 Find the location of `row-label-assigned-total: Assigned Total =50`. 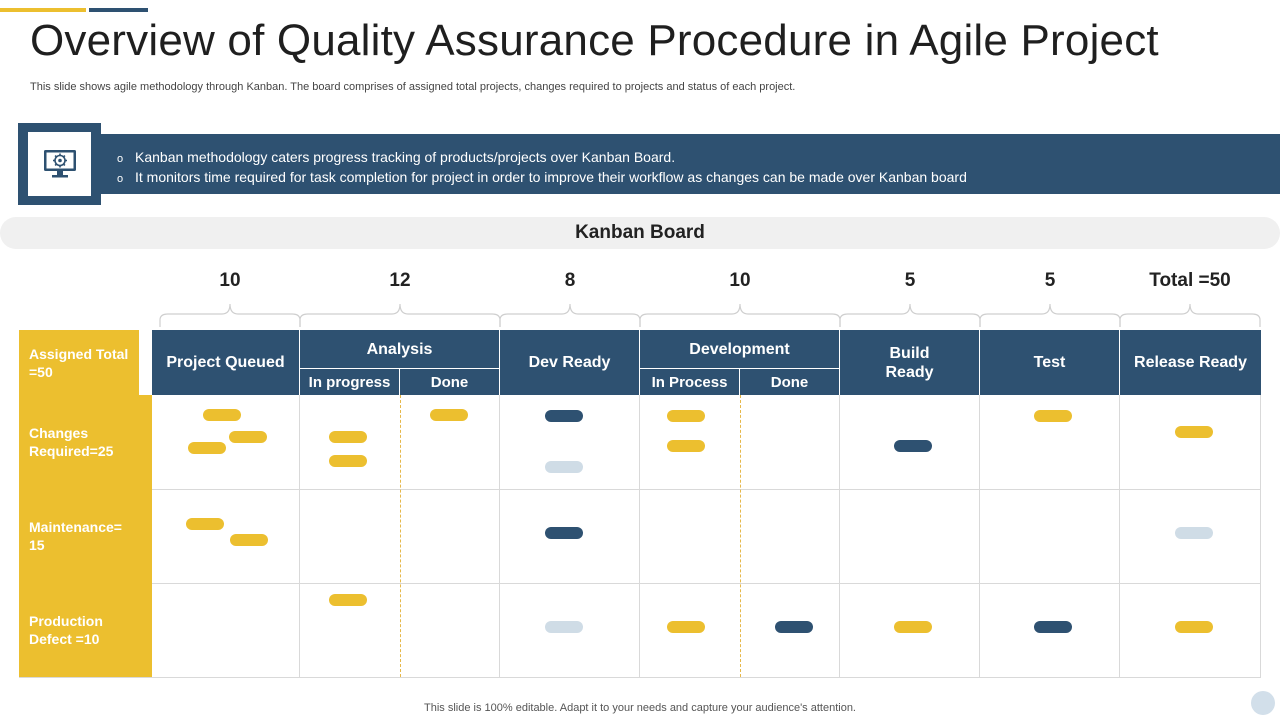

row-label-assigned-total: Assigned Total =50 is located at coordinates (79, 362).